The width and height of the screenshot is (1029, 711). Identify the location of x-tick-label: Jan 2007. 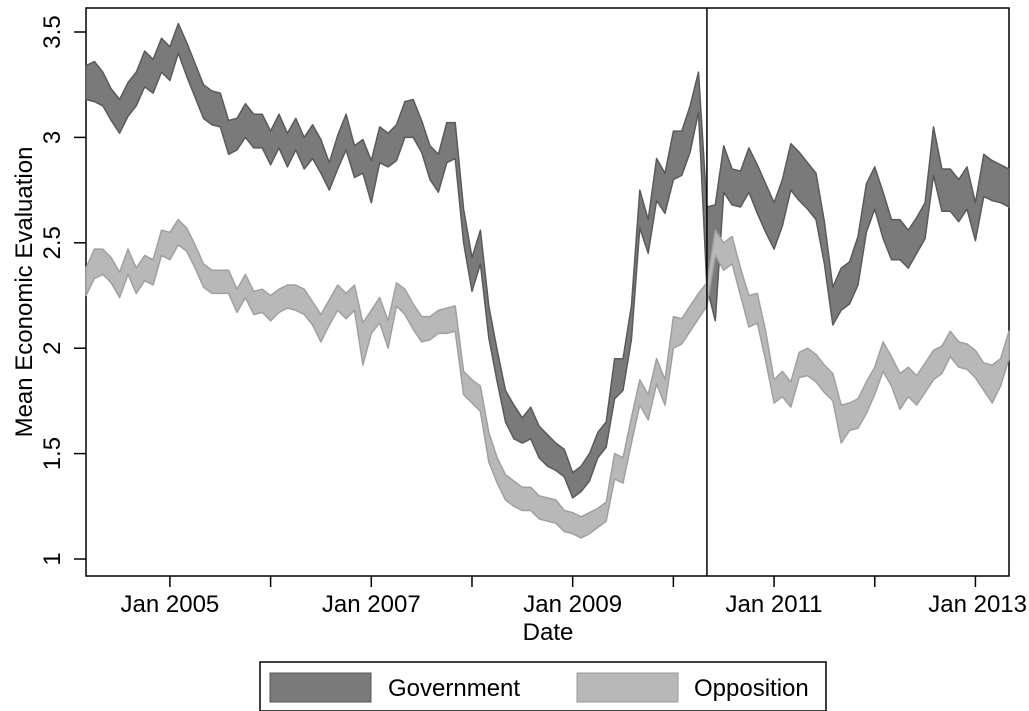
(371, 604).